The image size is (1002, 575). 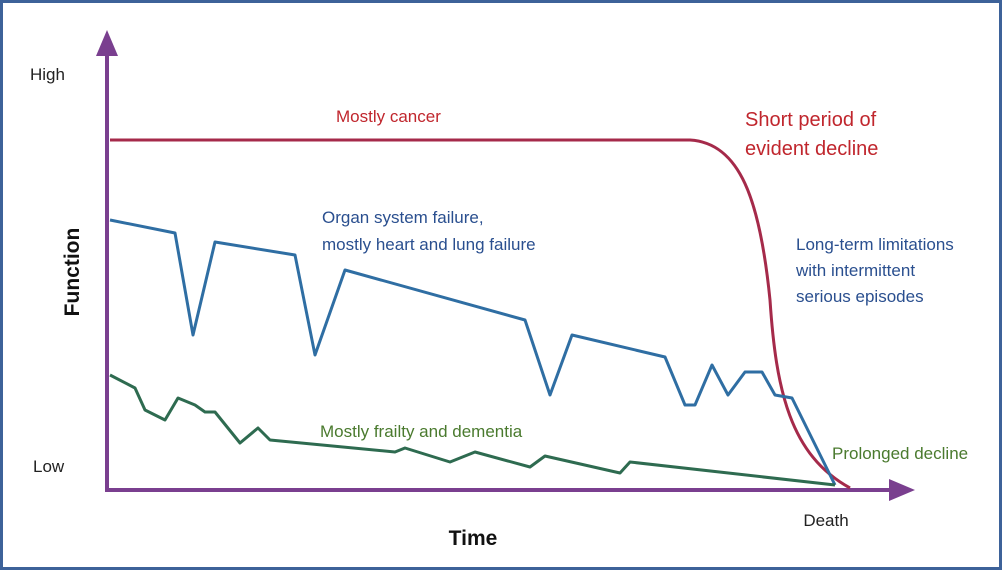 I want to click on y-high: High, so click(x=47, y=74).